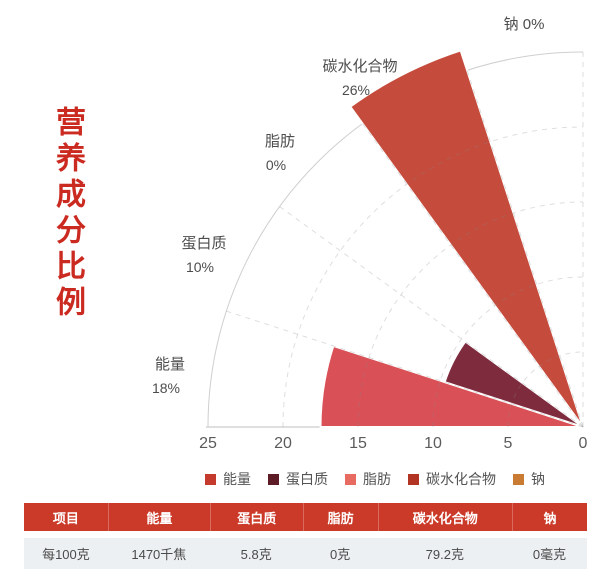  Describe the element at coordinates (340, 554) in the screenshot. I see `table-cell-fat: 0克` at that location.